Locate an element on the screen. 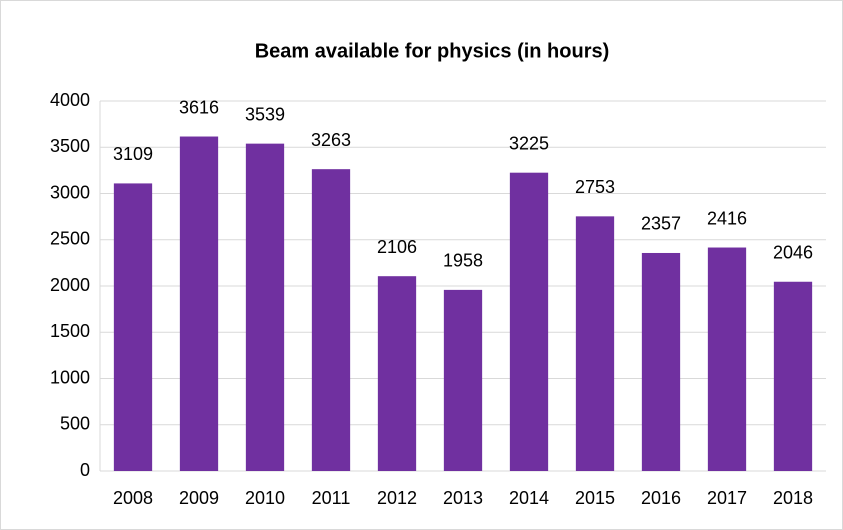  y-tick-label: 2000 is located at coordinates (70, 285).